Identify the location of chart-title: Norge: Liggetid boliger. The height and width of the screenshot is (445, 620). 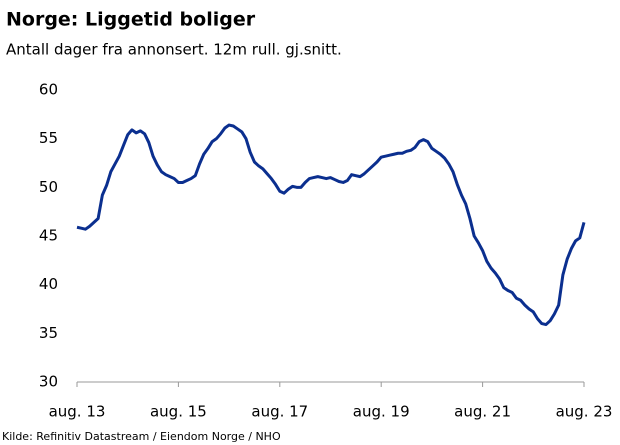
(131, 20).